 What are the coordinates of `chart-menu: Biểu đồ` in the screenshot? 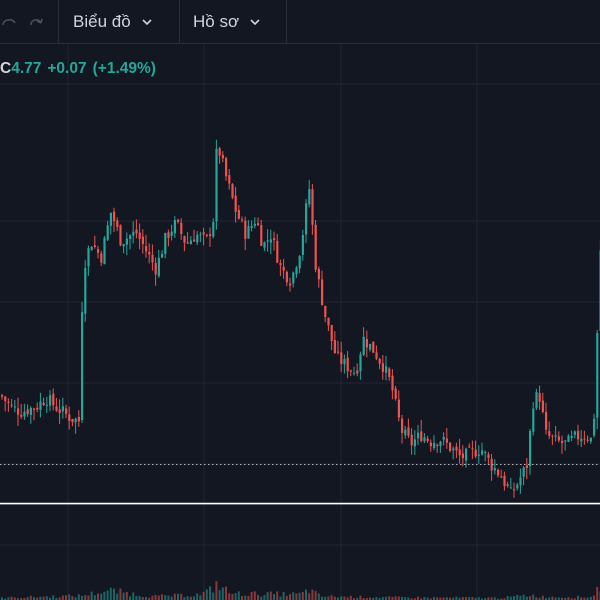 It's located at (113, 22).